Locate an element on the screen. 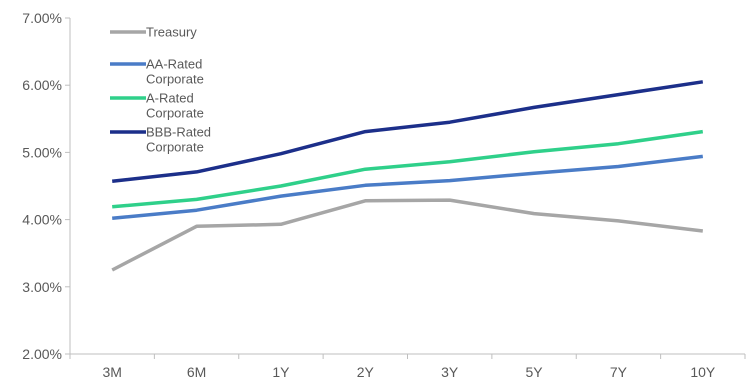 The image size is (751, 381). x-tick-label: 2Y is located at coordinates (366, 372).